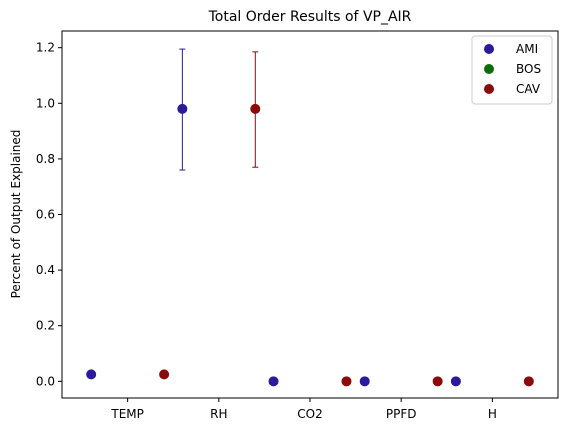  I want to click on y-tick-label: 0.0, so click(45, 381).